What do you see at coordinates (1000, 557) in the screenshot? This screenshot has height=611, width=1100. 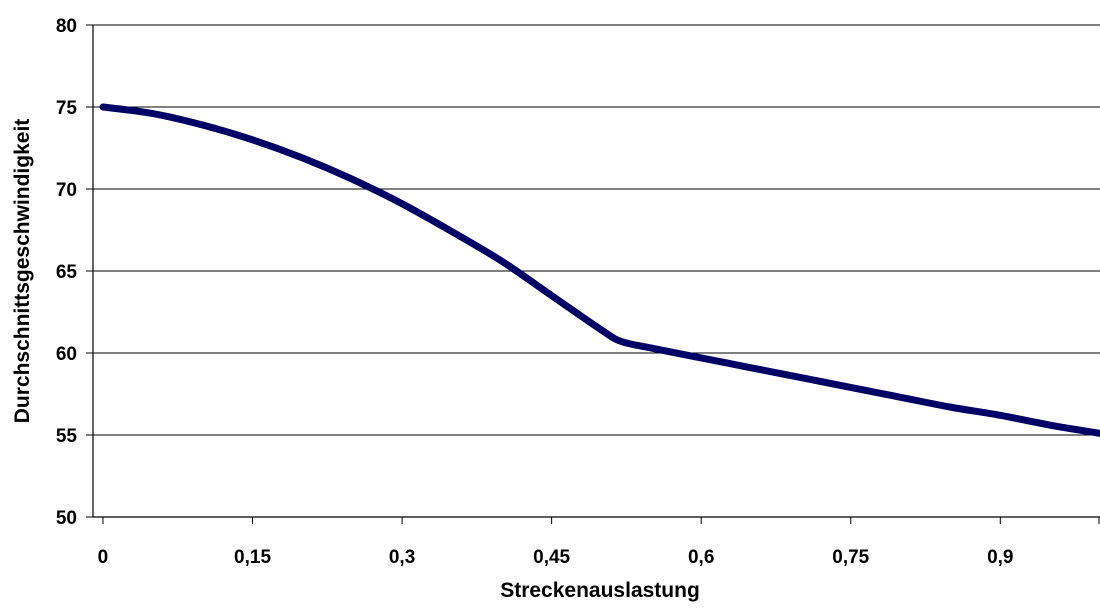 I see `x-tick-label: 0,9` at bounding box center [1000, 557].